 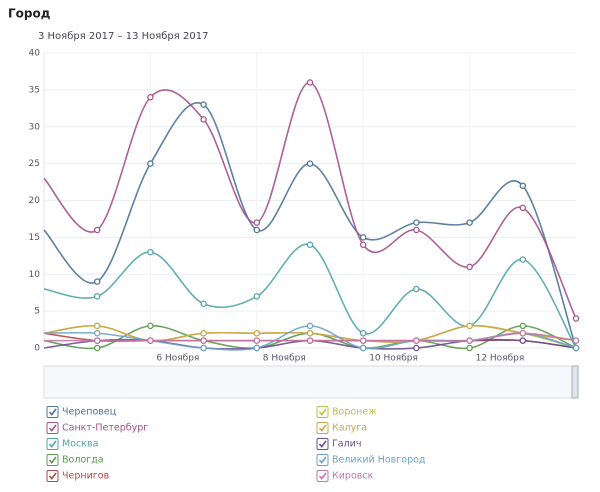 What do you see at coordinates (353, 476) in the screenshot?
I see `legend-label: Кировск` at bounding box center [353, 476].